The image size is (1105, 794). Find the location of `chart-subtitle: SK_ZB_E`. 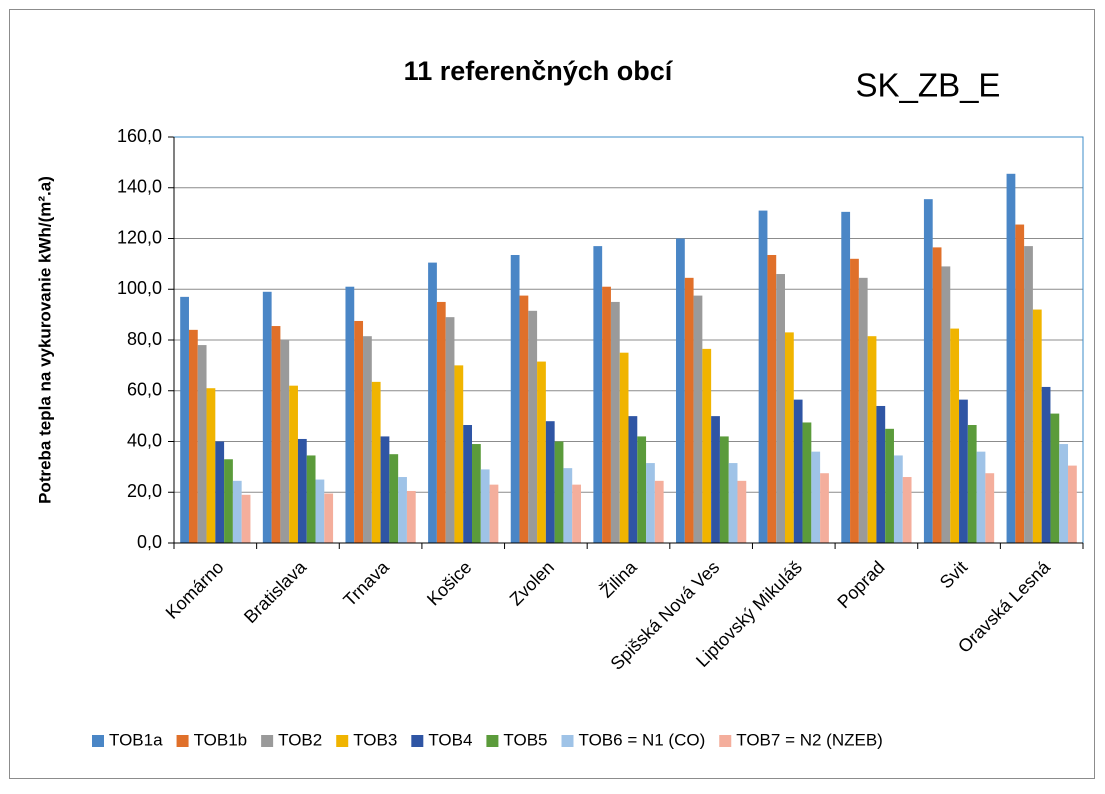

chart-subtitle: SK_ZB_E is located at coordinates (928, 85).